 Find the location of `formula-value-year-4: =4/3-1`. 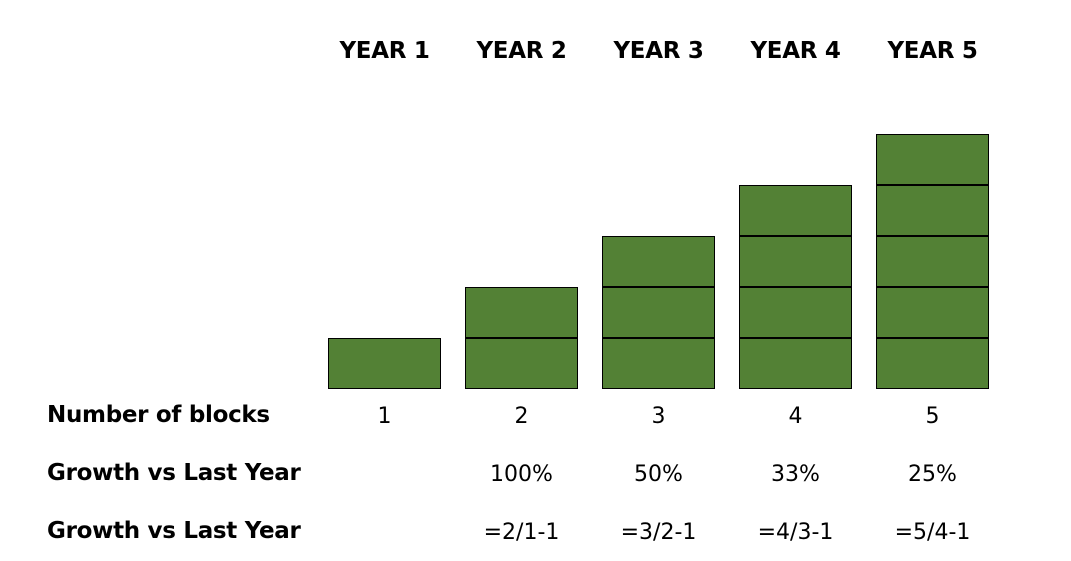

formula-value-year-4: =4/3-1 is located at coordinates (795, 532).